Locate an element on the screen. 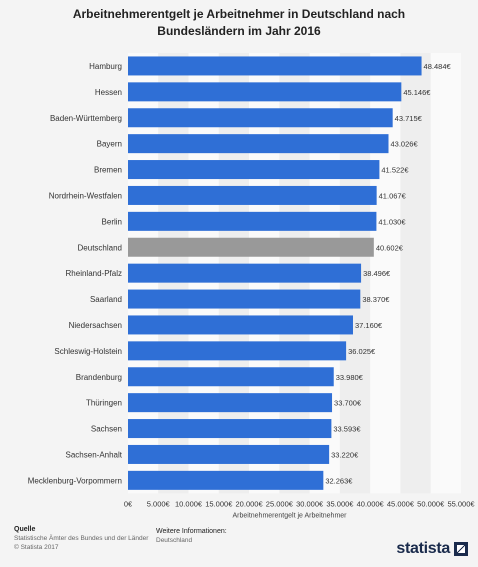 This screenshot has height=567, width=478. category-label: Nordrhein-Westfalen is located at coordinates (85, 195).